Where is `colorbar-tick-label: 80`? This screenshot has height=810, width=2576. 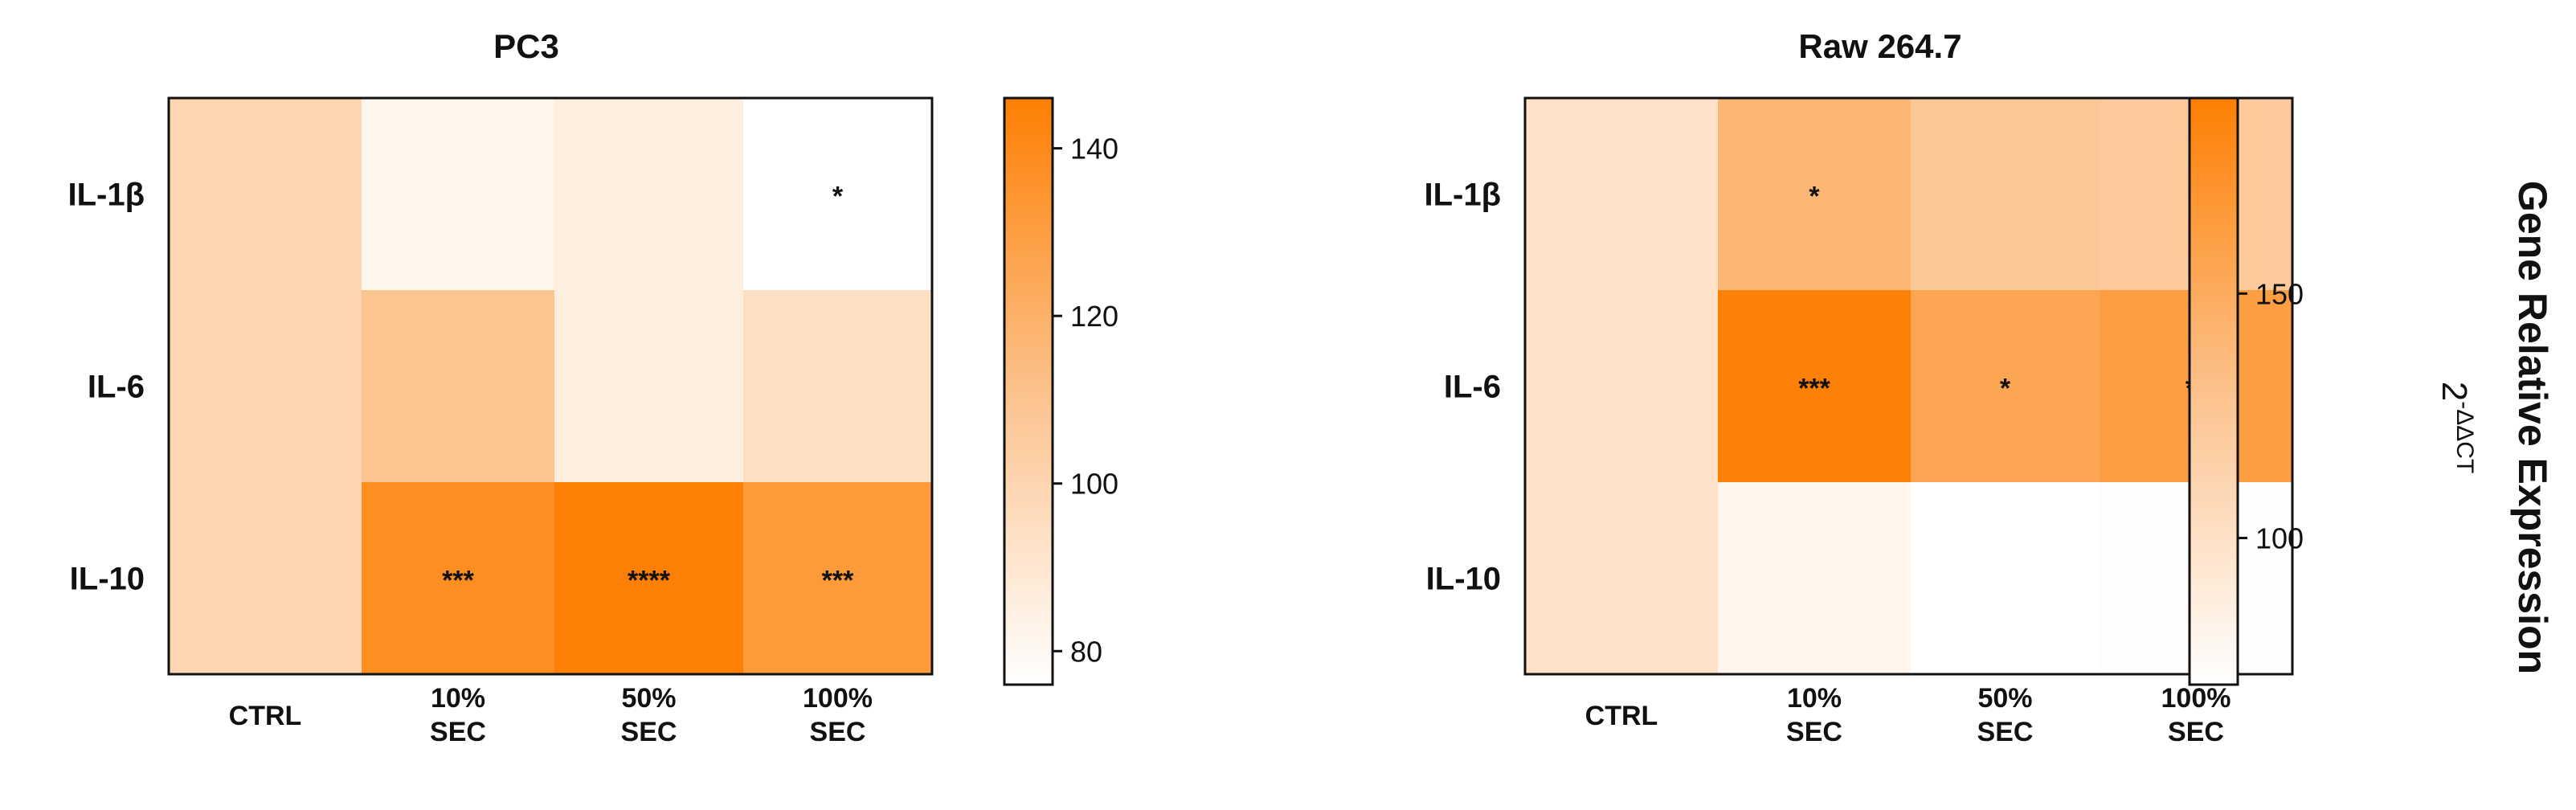 colorbar-tick-label: 80 is located at coordinates (1086, 651).